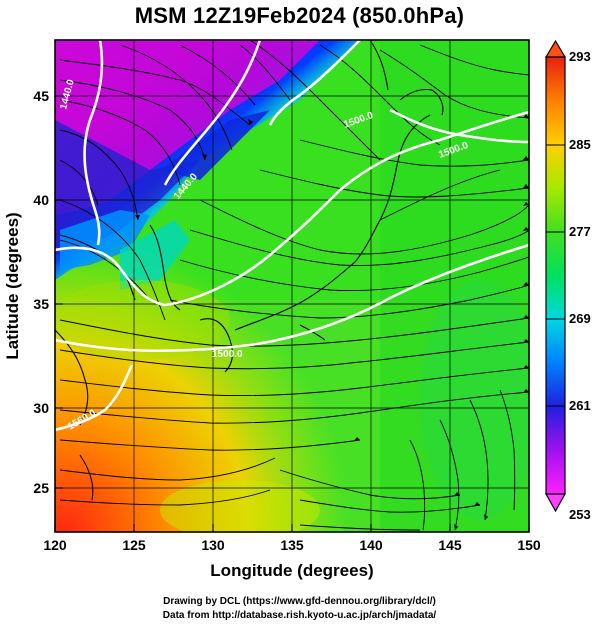 The width and height of the screenshot is (599, 625). What do you see at coordinates (580, 318) in the screenshot?
I see `colorbar-tick-label: 269` at bounding box center [580, 318].